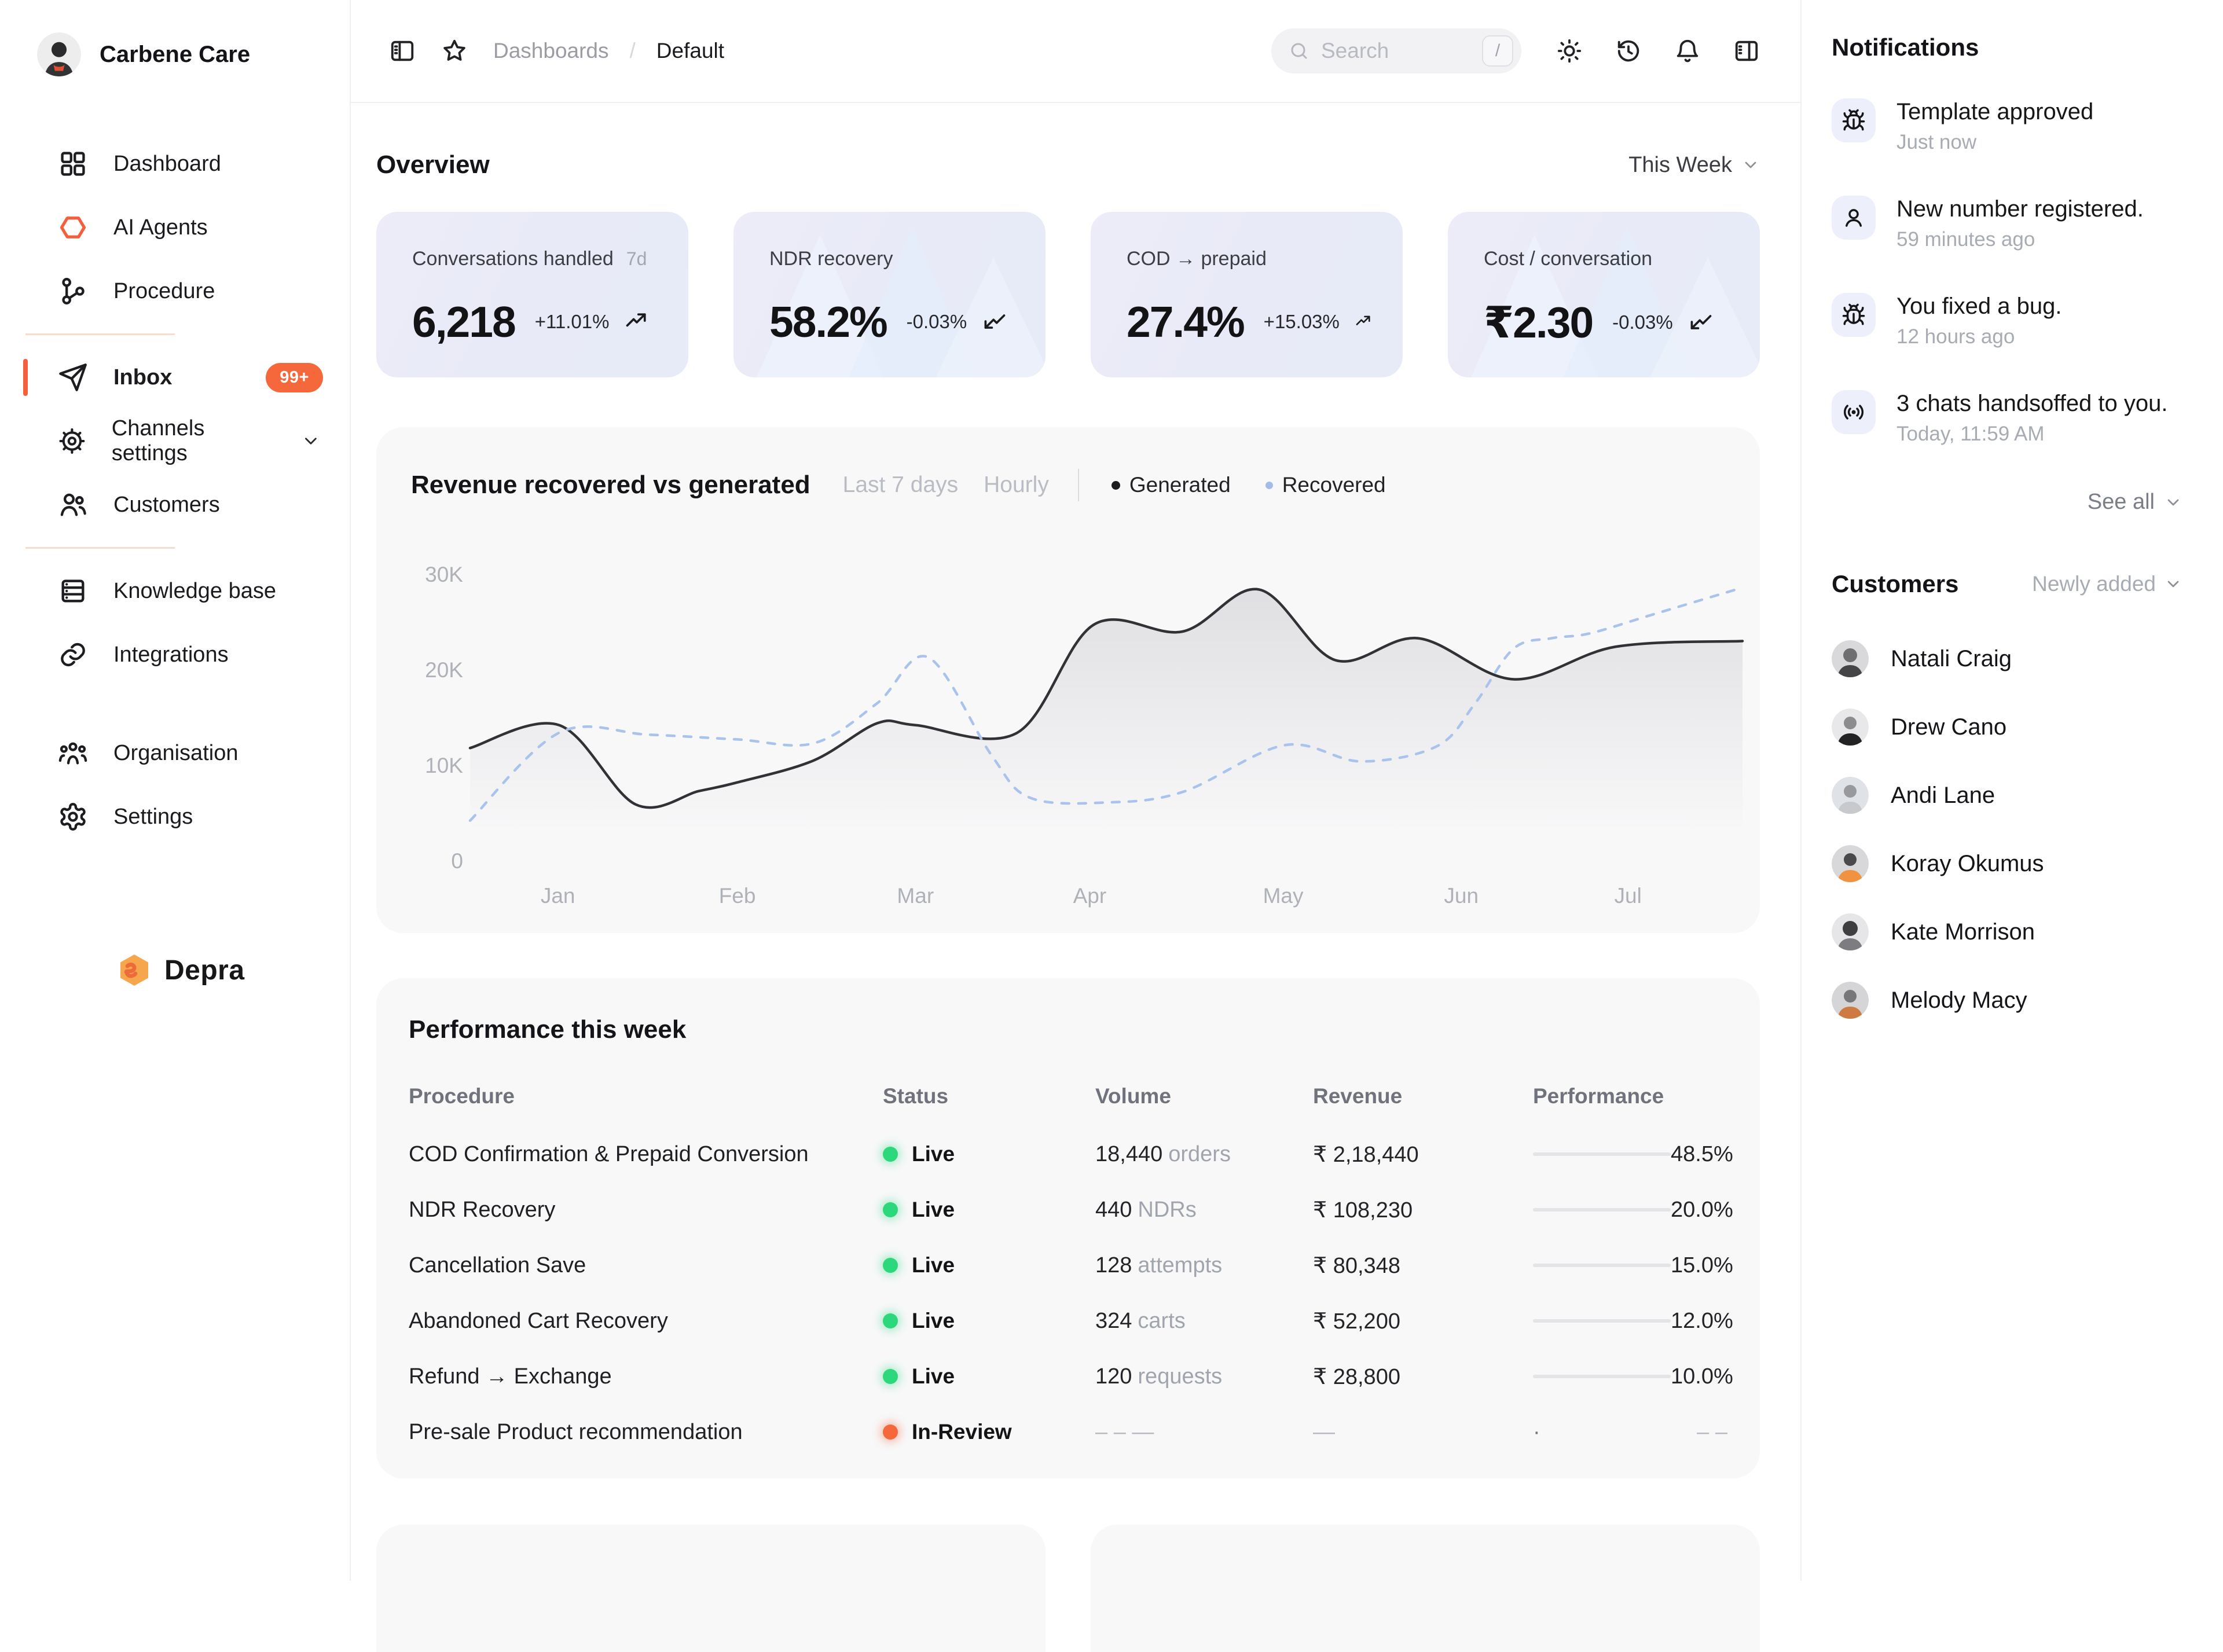 This screenshot has height=1652, width=2223. Describe the element at coordinates (1854, 218) in the screenshot. I see `user-icon` at that location.